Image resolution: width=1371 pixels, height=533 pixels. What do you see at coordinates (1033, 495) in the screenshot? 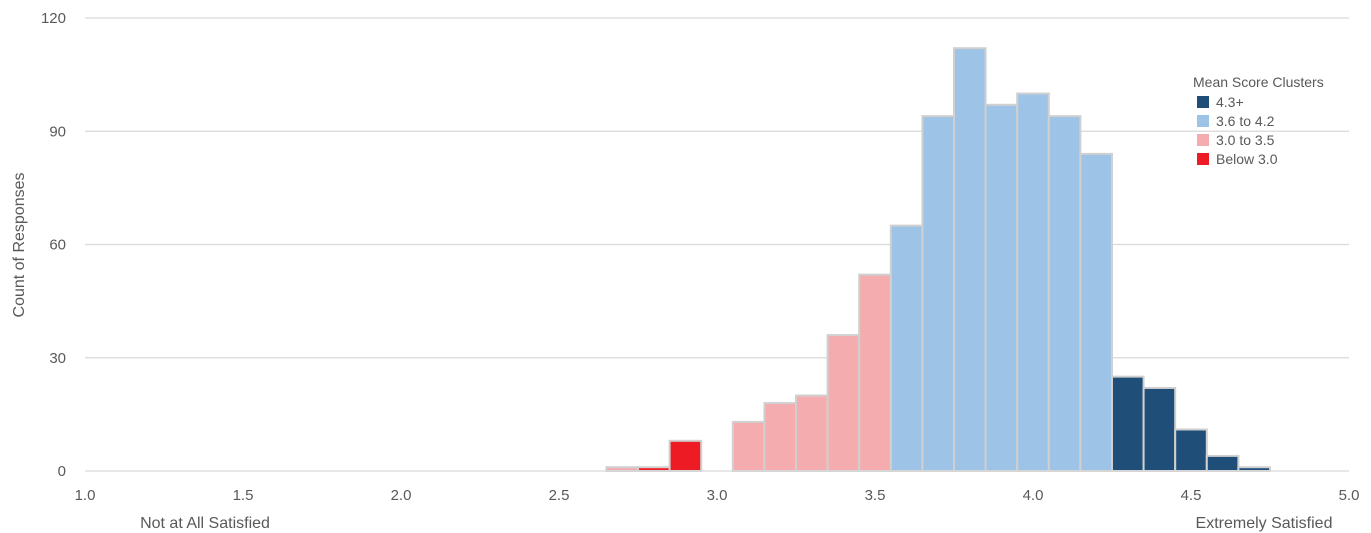
I see `x-tick-label: 4.0` at bounding box center [1033, 495].